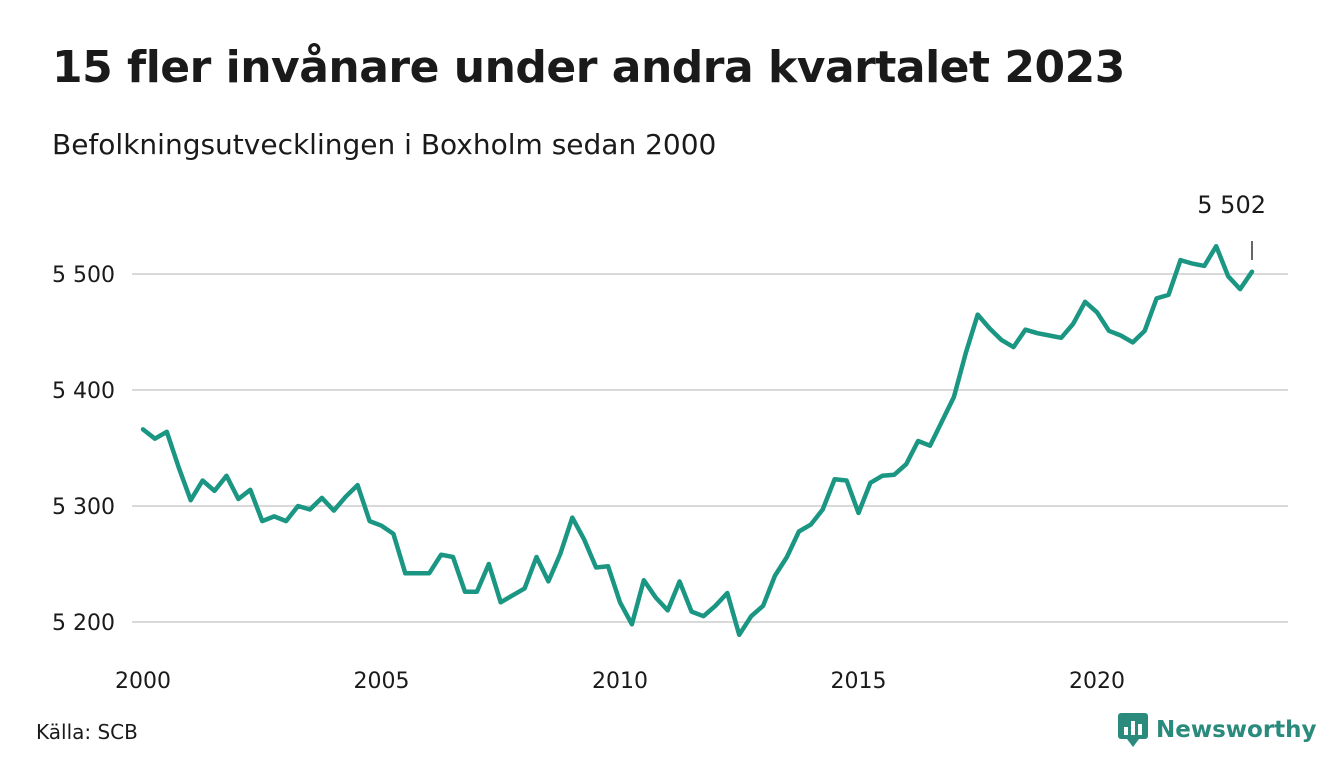 The image size is (1340, 780). I want to click on x-tick-label: 2005, so click(381, 681).